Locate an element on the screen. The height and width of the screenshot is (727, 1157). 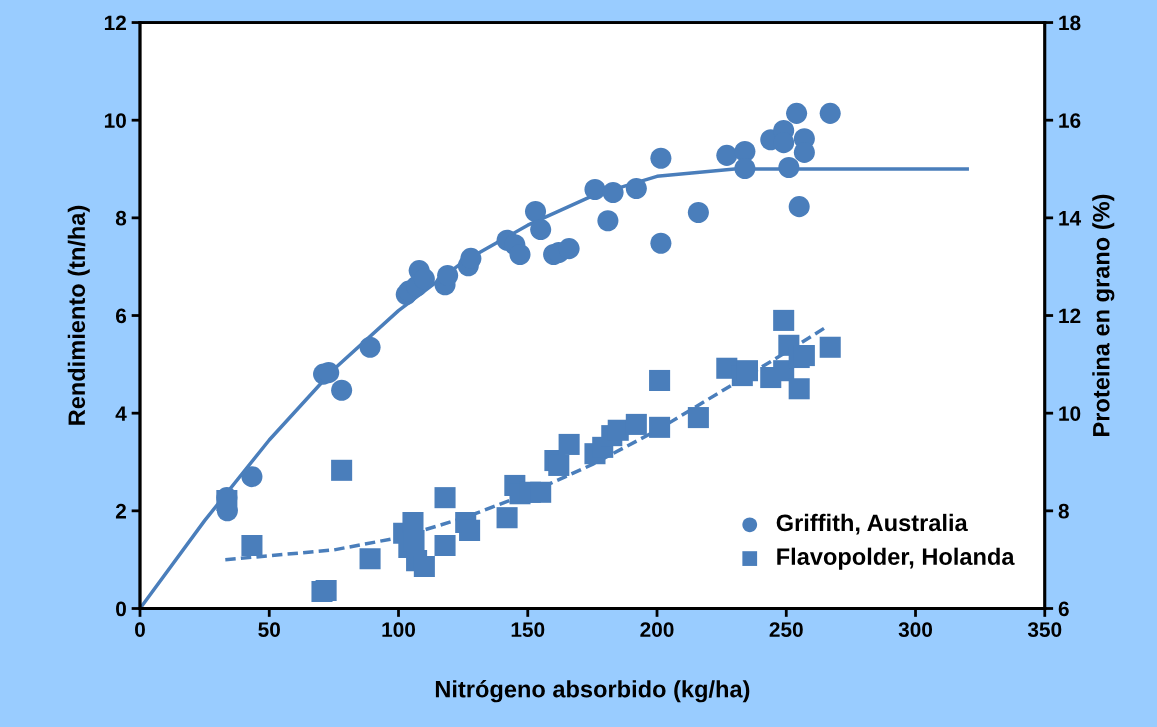
x-tick-label: 150 is located at coordinates (528, 629).